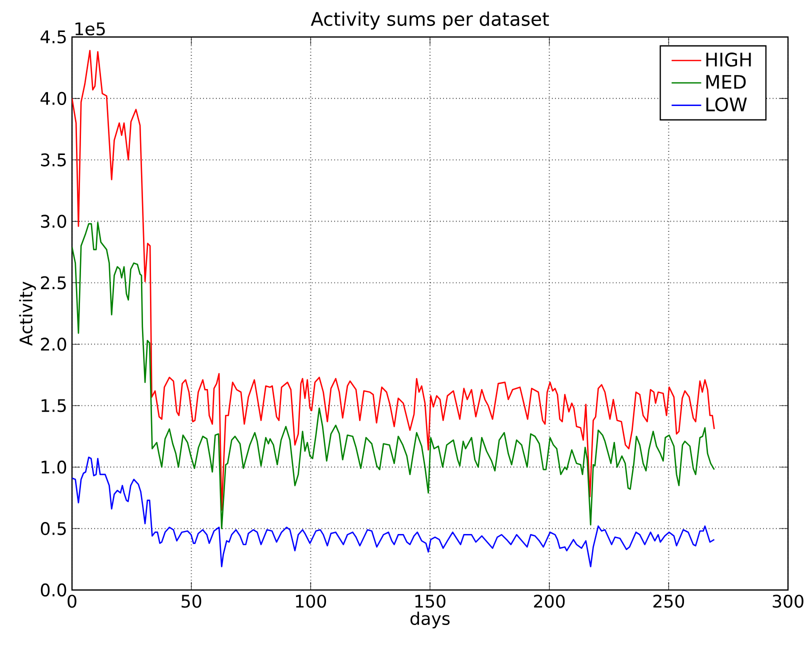 The image size is (806, 645). What do you see at coordinates (53, 37) in the screenshot?
I see `y-tick-label: 4.5` at bounding box center [53, 37].